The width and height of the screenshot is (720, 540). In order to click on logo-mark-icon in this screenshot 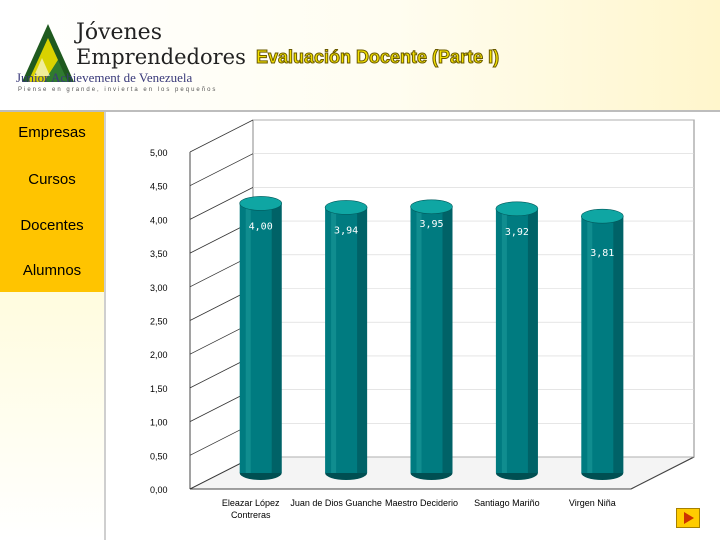, I will do `click(48, 53)`.